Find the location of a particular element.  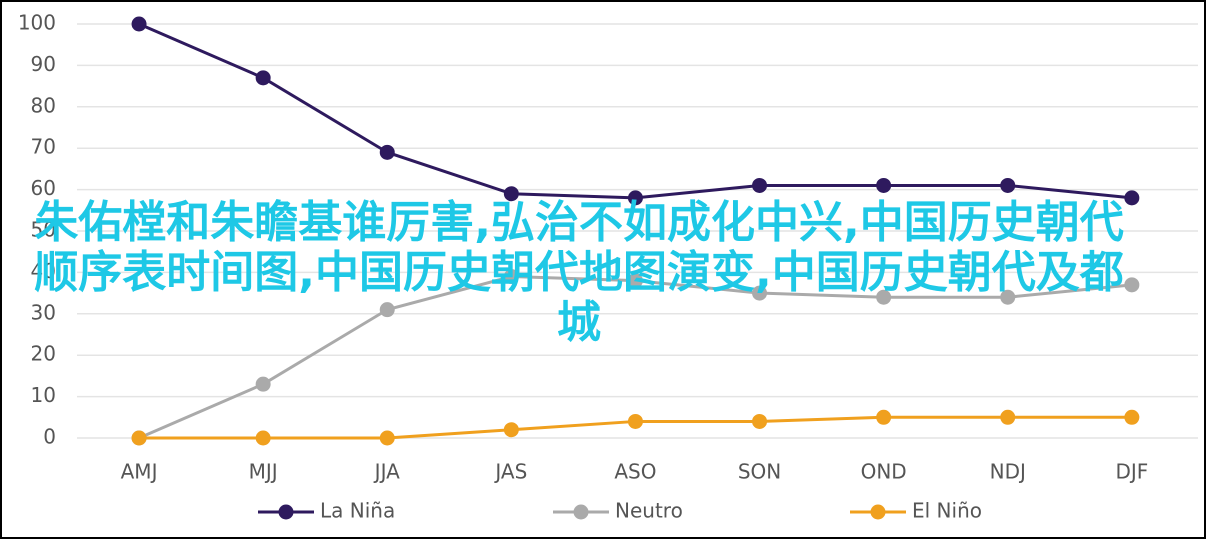

y-tick-label: 50 is located at coordinates (43, 230).